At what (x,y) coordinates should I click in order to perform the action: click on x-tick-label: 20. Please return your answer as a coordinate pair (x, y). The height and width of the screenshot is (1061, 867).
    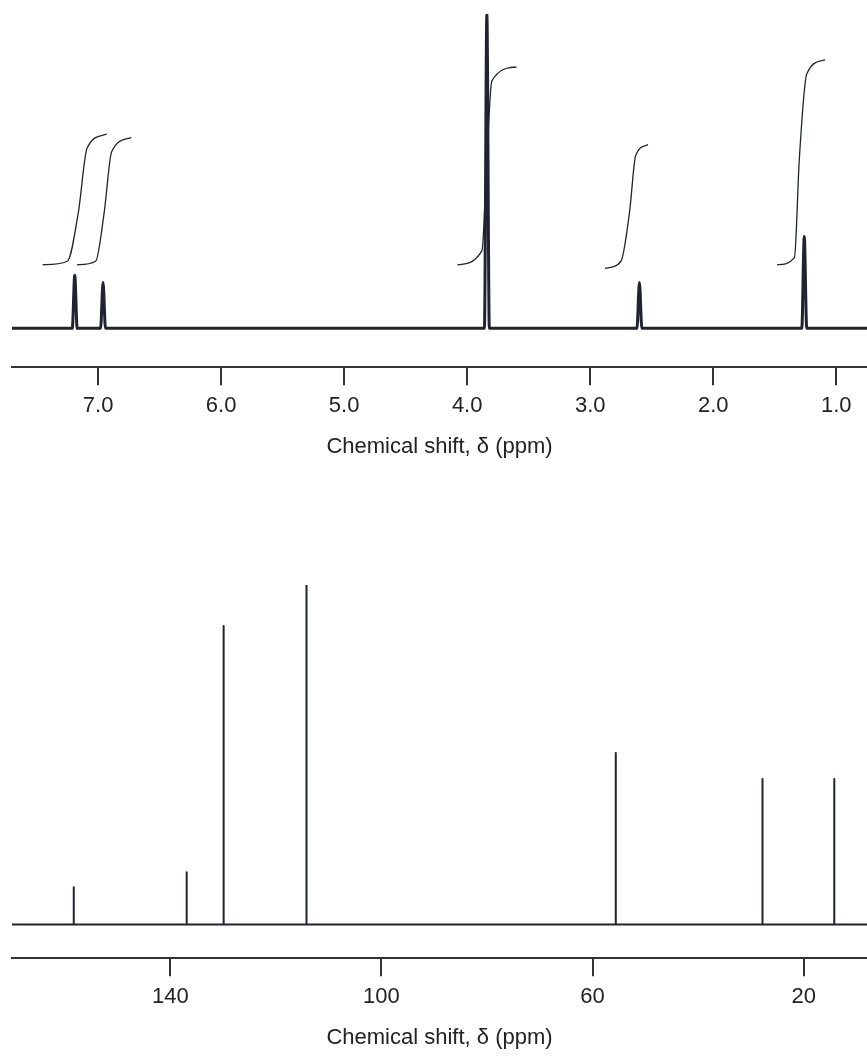
    Looking at the image, I should click on (803, 996).